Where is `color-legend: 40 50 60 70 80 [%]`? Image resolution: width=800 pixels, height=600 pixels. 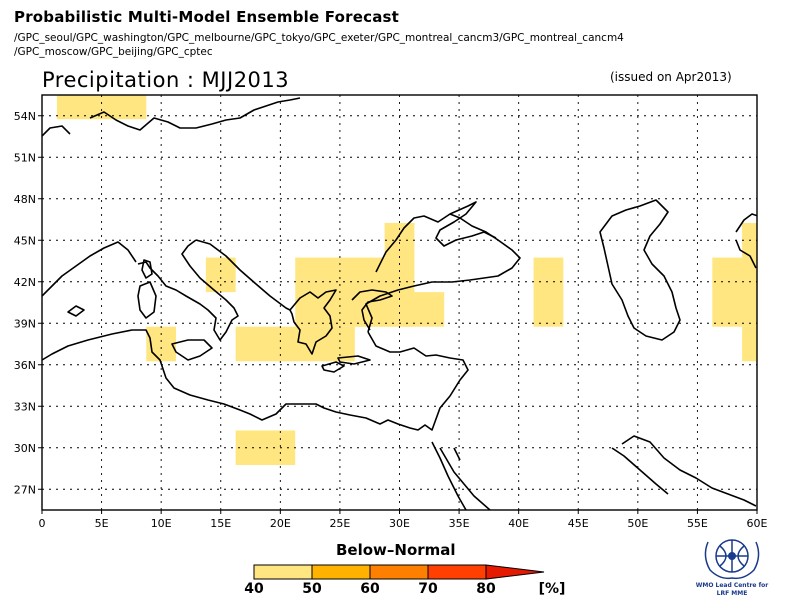 color-legend: 40 50 60 70 80 [%] is located at coordinates (405, 580).